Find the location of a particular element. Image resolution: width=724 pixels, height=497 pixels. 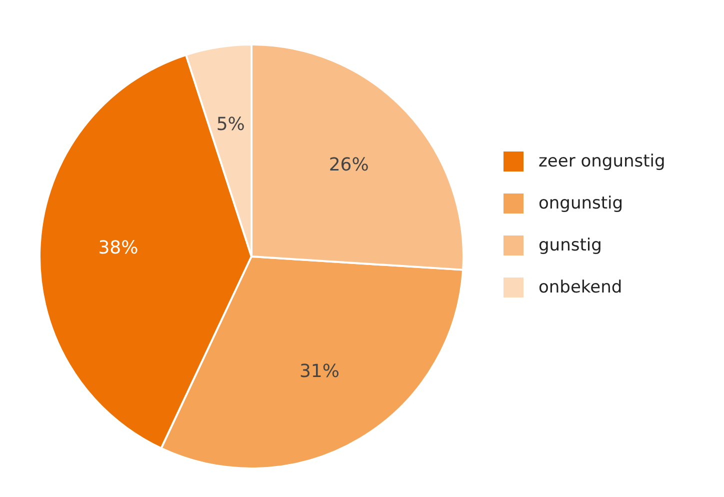

data-label: 38% is located at coordinates (118, 248).